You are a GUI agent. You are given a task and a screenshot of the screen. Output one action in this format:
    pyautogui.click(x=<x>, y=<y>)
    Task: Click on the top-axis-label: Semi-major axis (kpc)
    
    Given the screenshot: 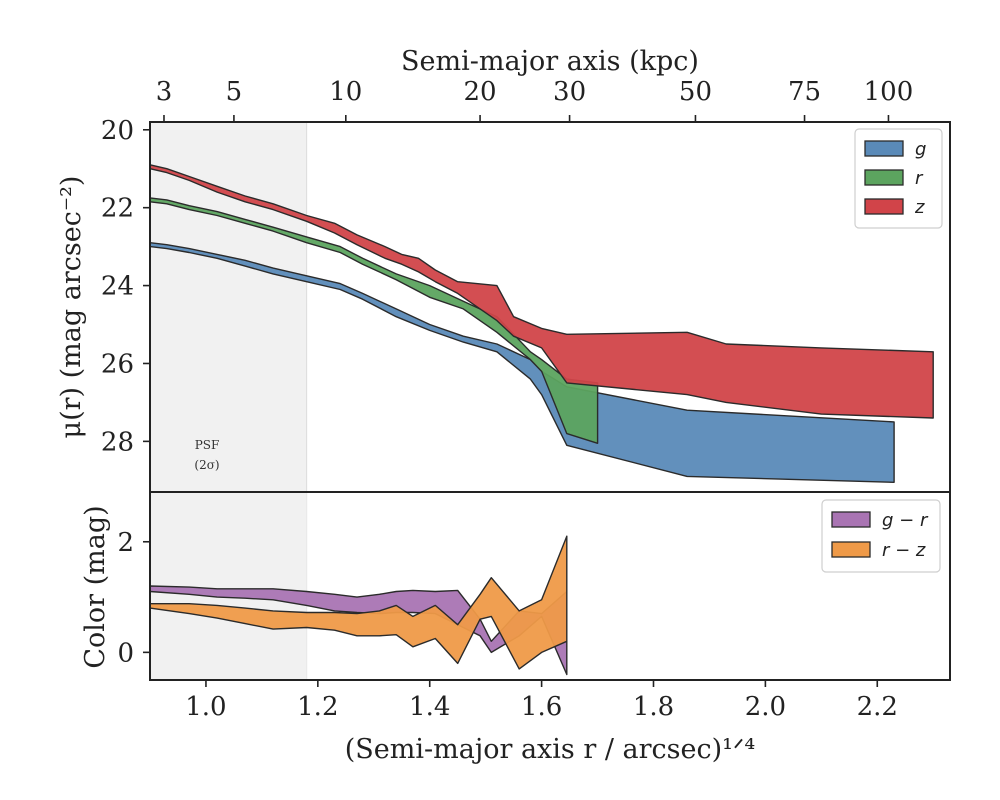 What is the action you would take?
    pyautogui.click(x=550, y=61)
    